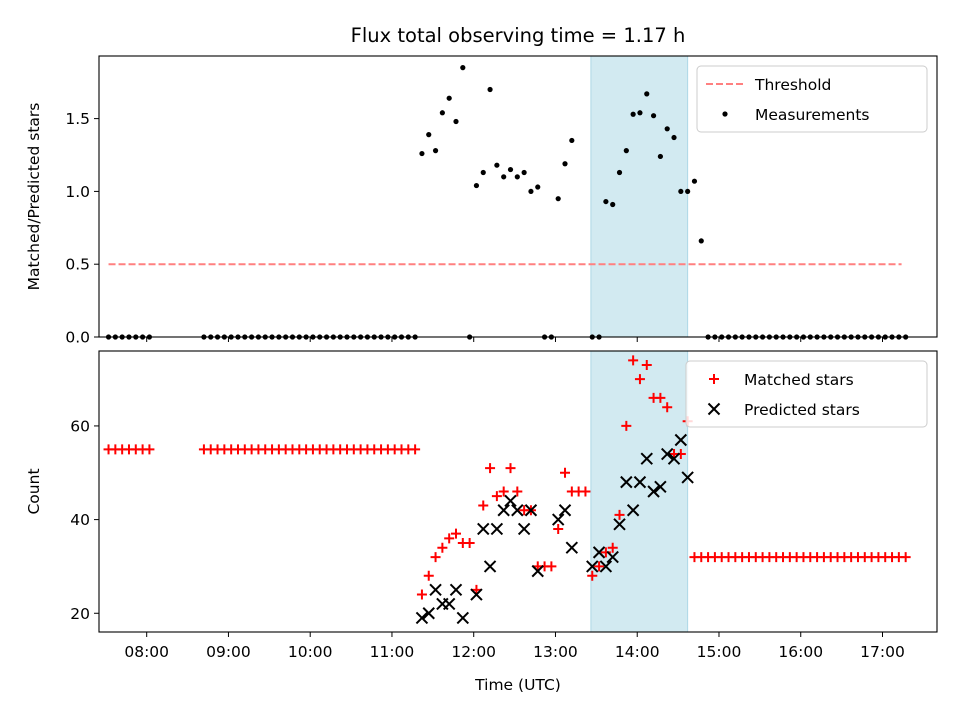  What do you see at coordinates (34, 197) in the screenshot?
I see `y-axis-label: Matched/Predicted stars` at bounding box center [34, 197].